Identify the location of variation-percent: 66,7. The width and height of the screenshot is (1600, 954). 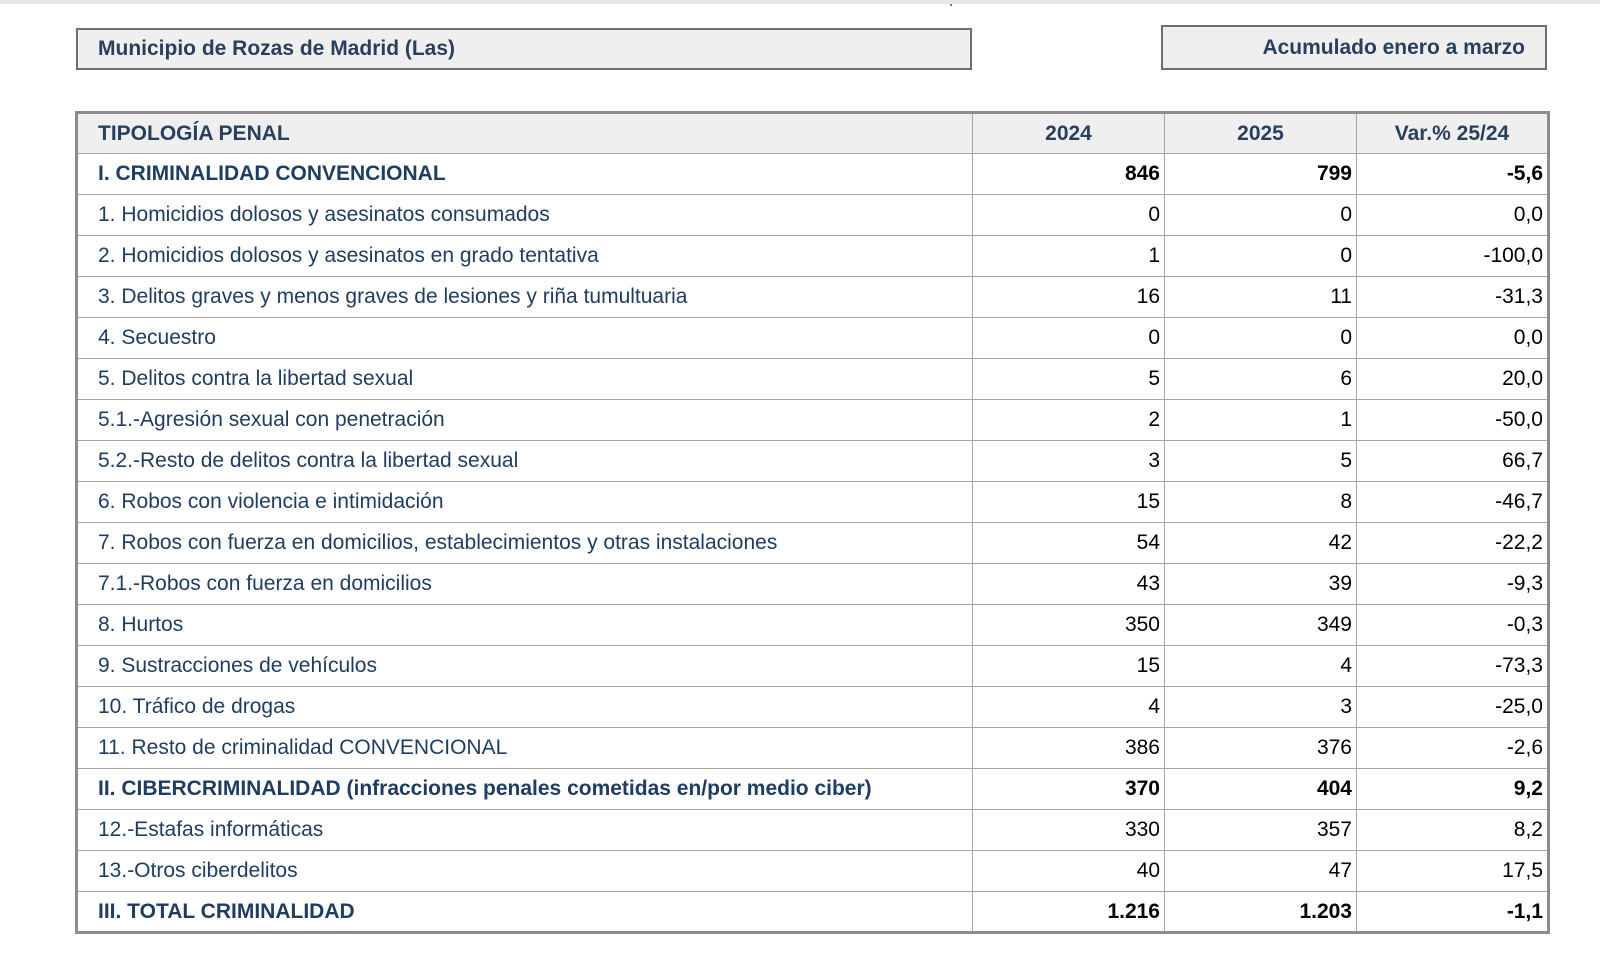
(1452, 461).